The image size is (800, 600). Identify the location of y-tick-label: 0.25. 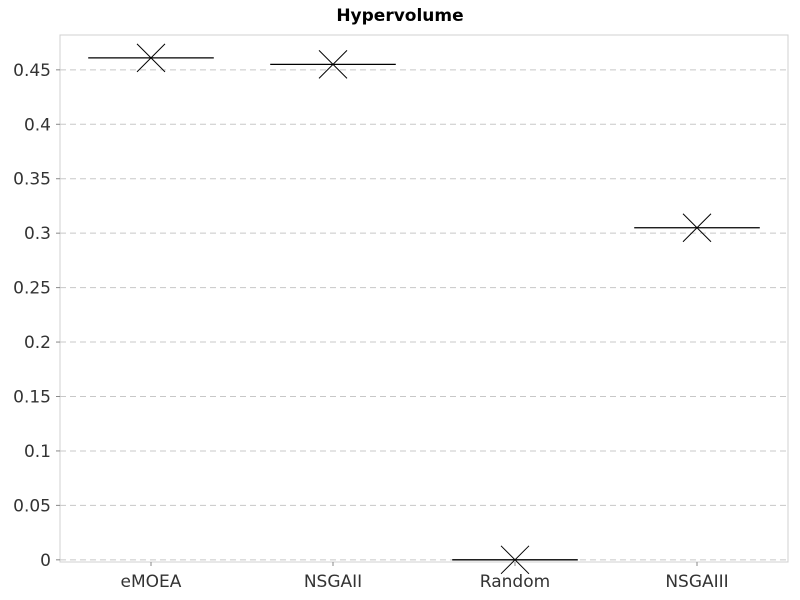
(32, 289).